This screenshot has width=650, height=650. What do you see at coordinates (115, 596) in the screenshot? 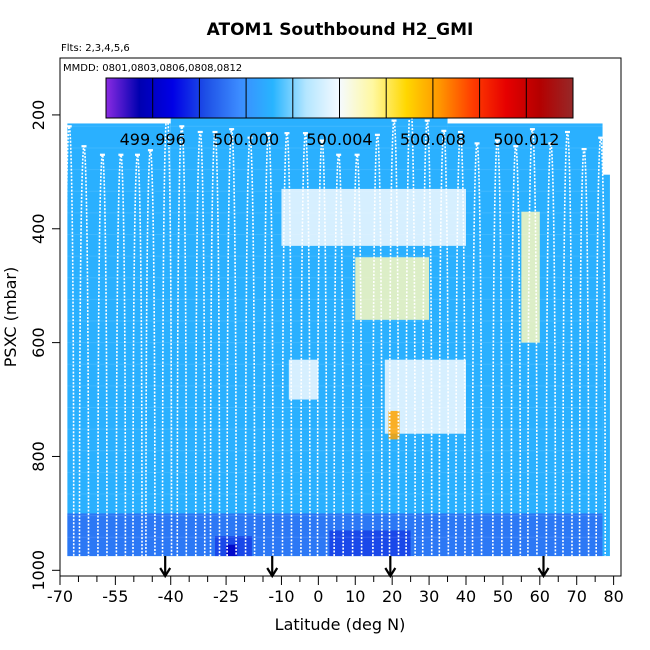
I see `x-tick-label: -55` at bounding box center [115, 596].